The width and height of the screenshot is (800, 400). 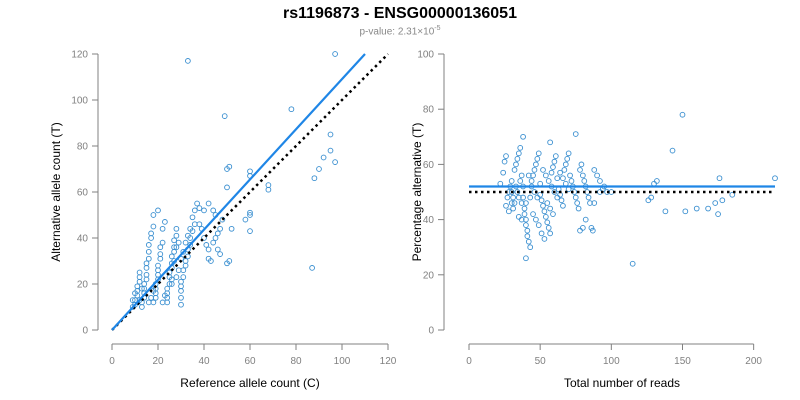 I want to click on y-tick-label: 60, so click(x=429, y=165).